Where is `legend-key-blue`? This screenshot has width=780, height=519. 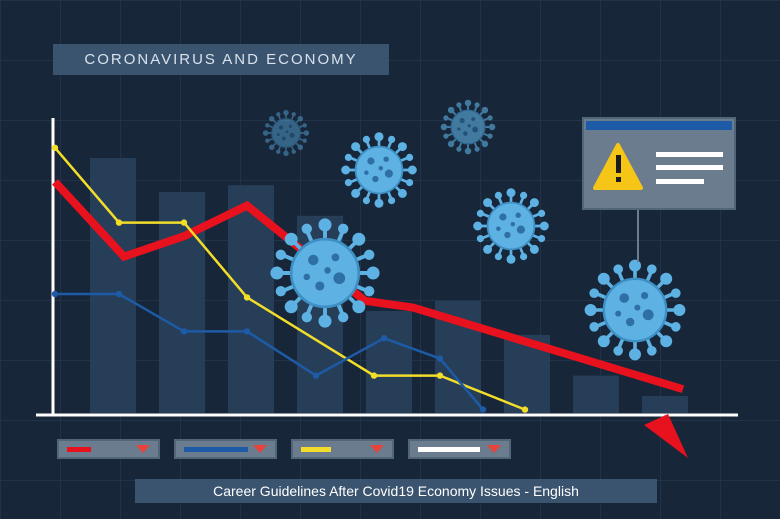 legend-key-blue is located at coordinates (225, 449).